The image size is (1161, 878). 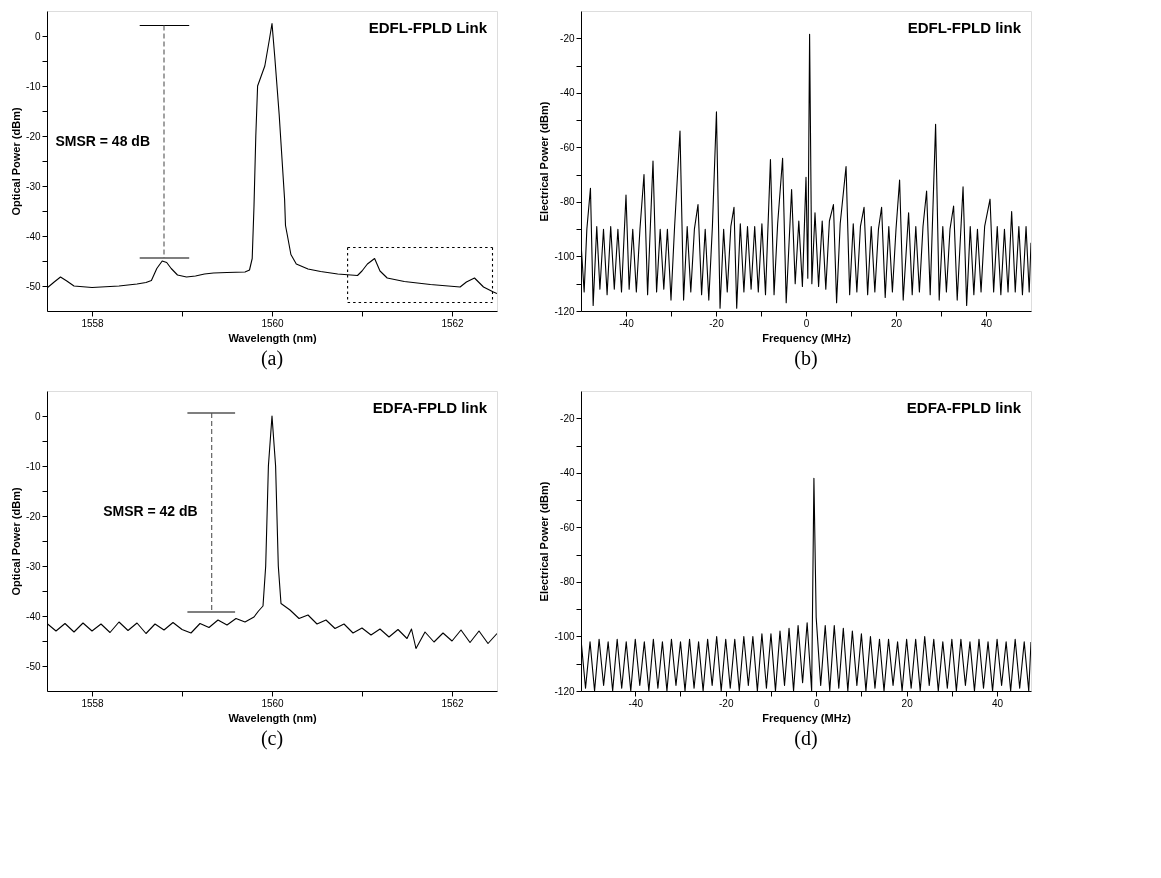 I want to click on annotation: SMSR = 48 dB, so click(x=102, y=140).